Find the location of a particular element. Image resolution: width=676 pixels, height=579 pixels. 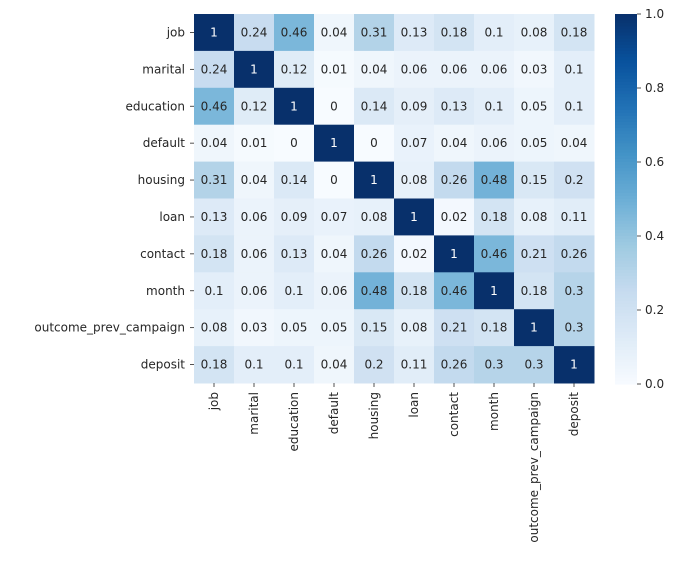

colorbar-tick-label: 0.2 is located at coordinates (654, 310).